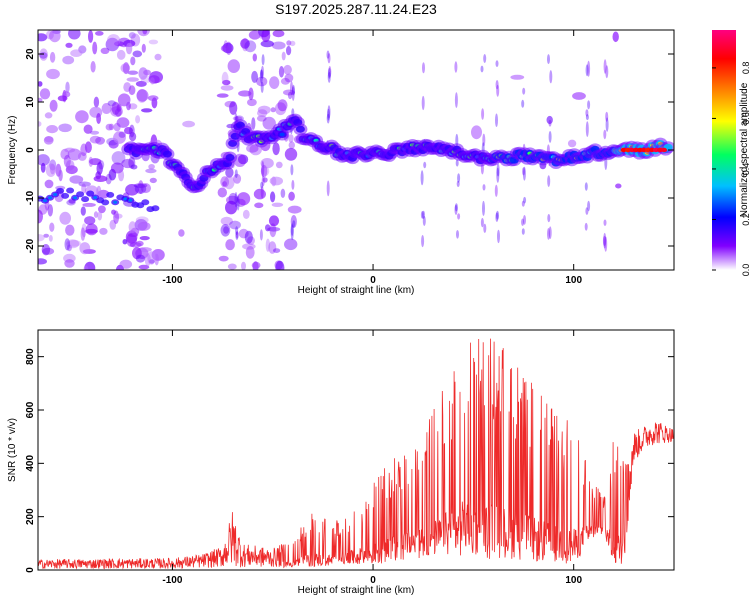  What do you see at coordinates (573, 280) in the screenshot?
I see `spectrogram-xtick-label: 100` at bounding box center [573, 280].